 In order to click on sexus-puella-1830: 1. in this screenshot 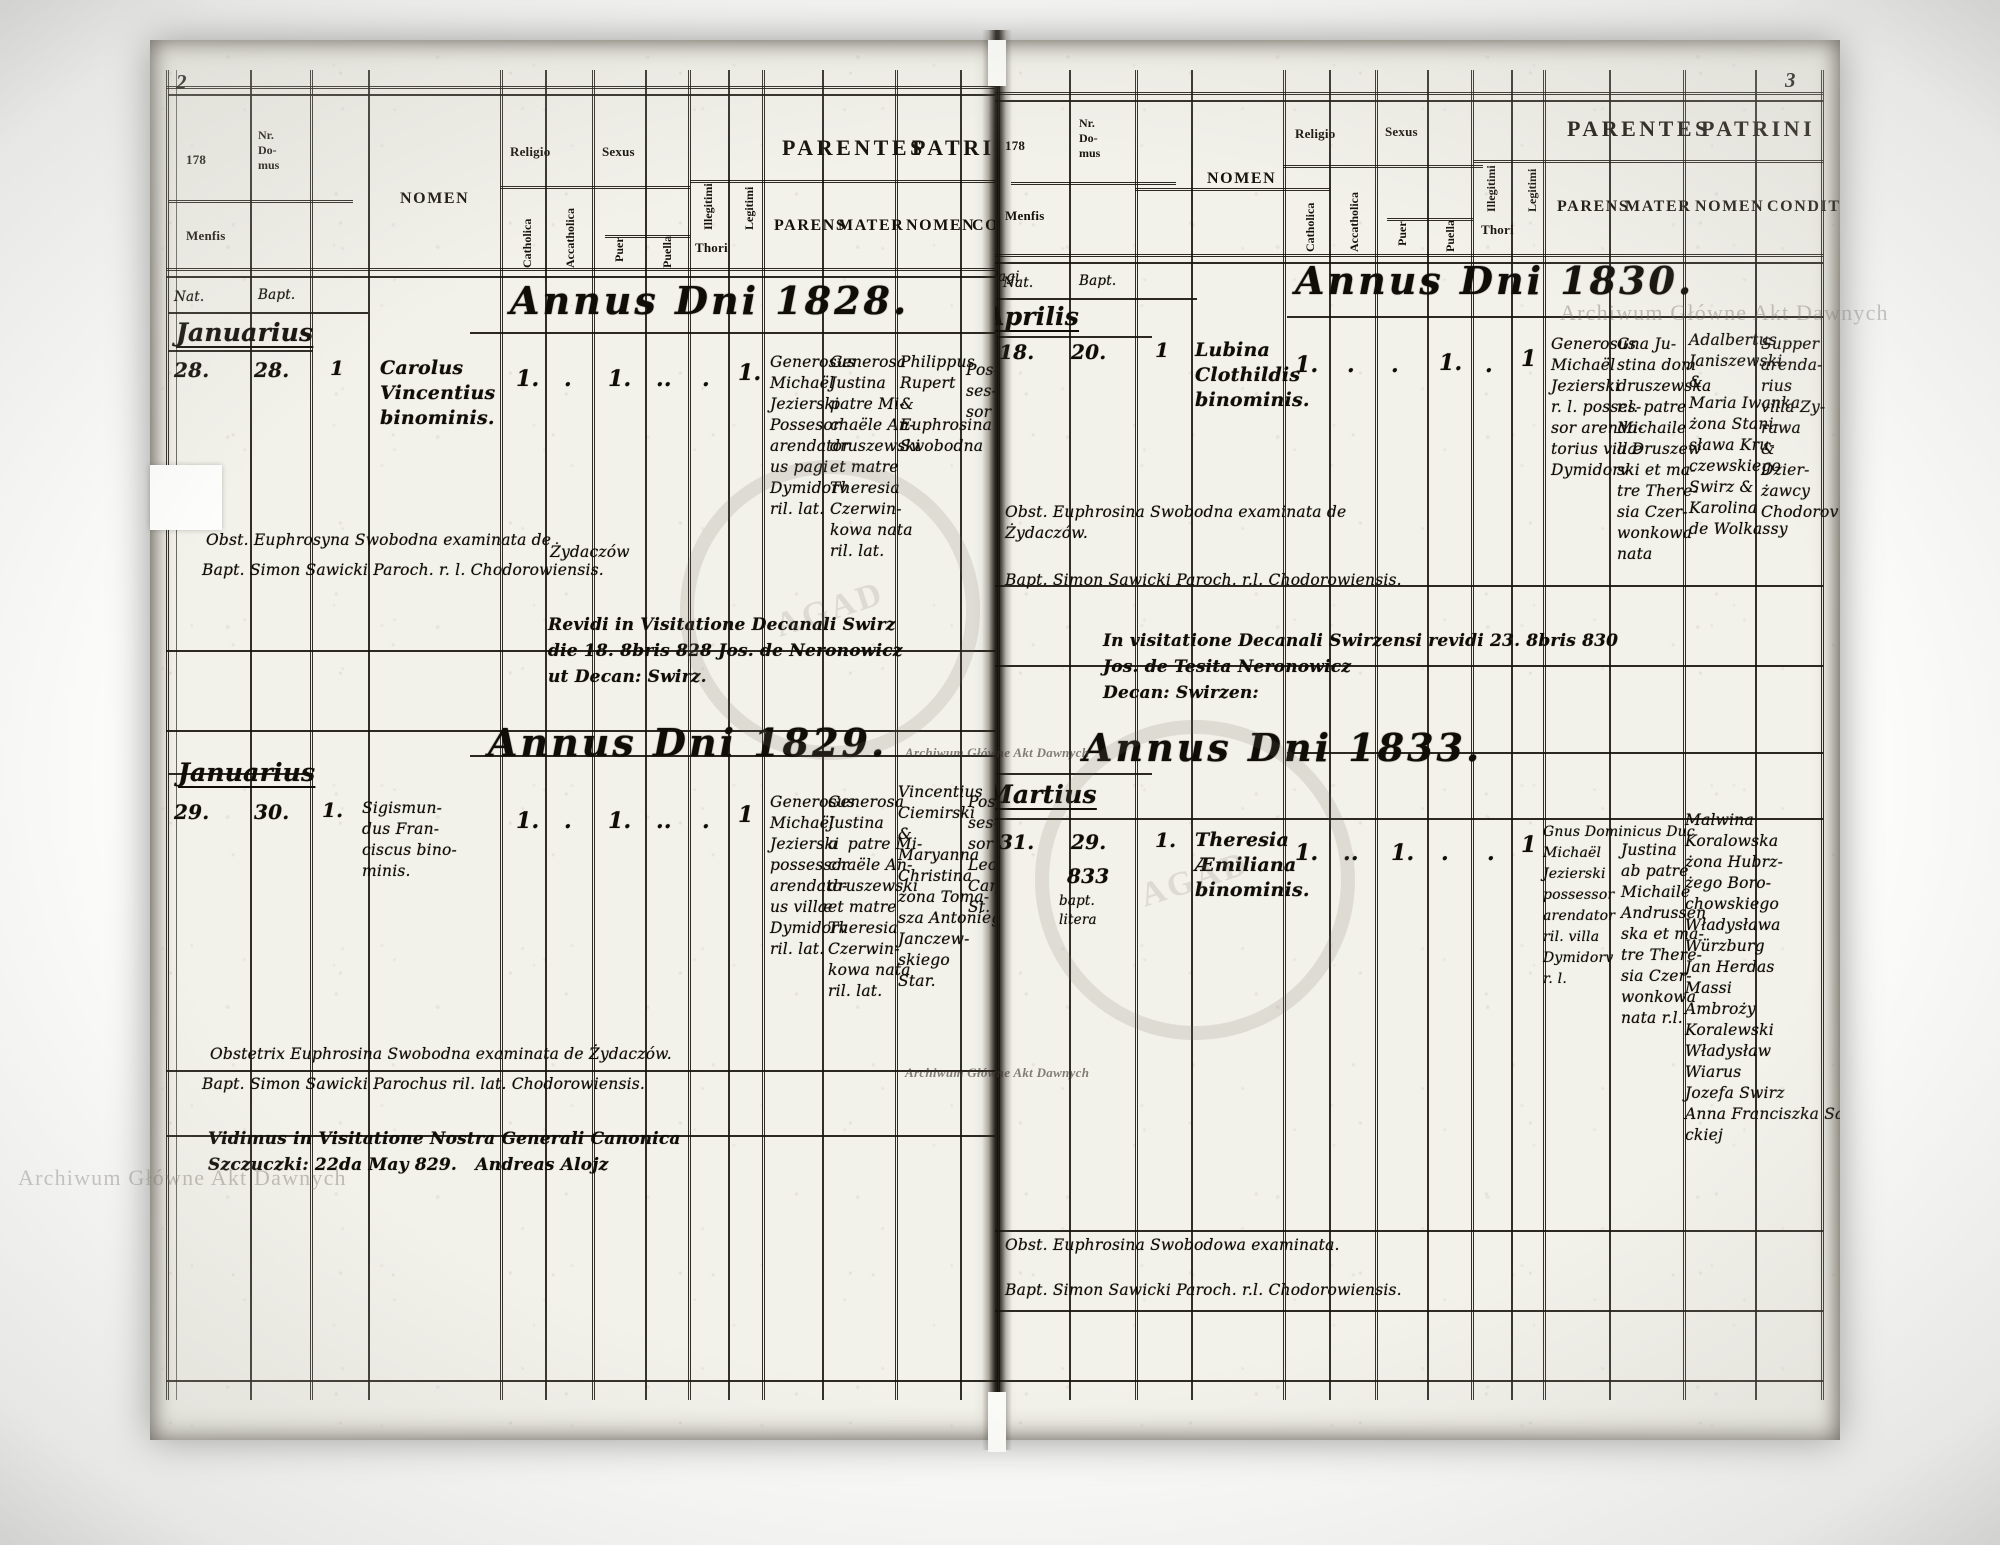, I will do `click(1451, 363)`.